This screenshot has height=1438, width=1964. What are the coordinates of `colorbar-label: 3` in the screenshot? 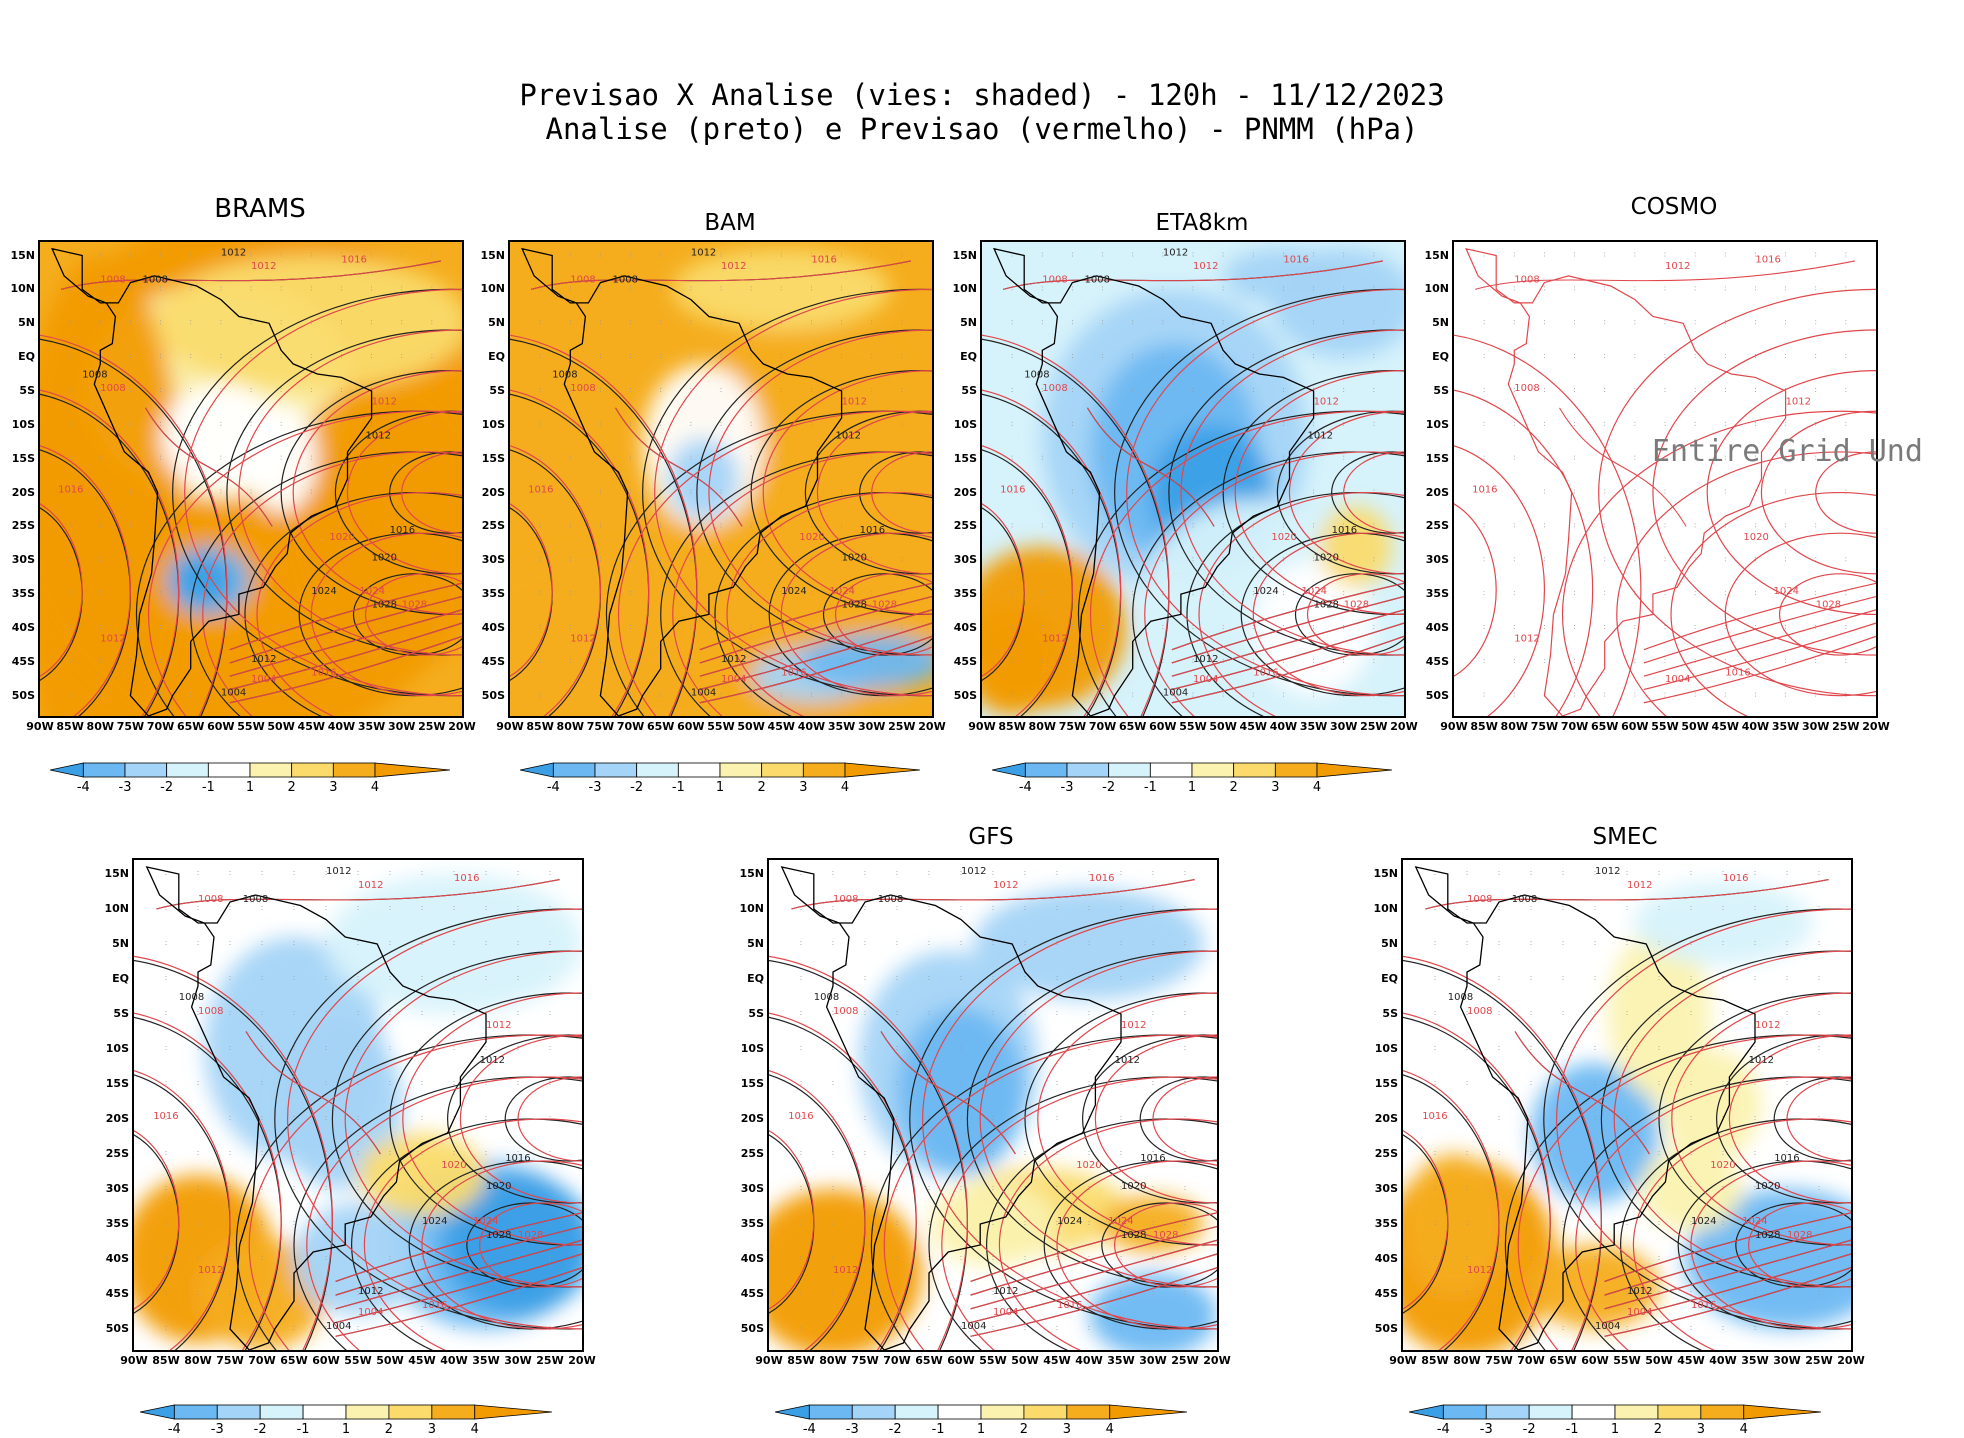 It's located at (431, 1429).